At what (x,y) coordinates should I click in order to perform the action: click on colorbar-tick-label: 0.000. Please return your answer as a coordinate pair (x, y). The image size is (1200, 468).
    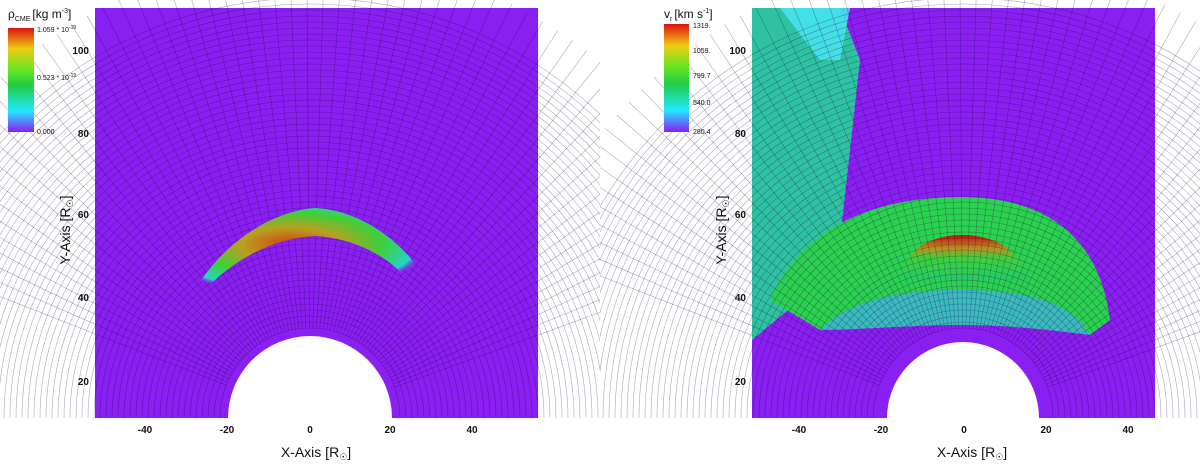
    Looking at the image, I should click on (46, 132).